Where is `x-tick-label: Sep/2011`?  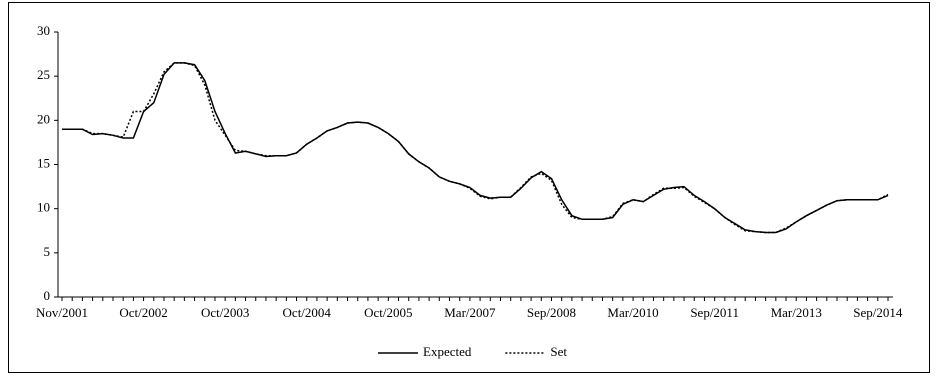
x-tick-label: Sep/2011 is located at coordinates (714, 312).